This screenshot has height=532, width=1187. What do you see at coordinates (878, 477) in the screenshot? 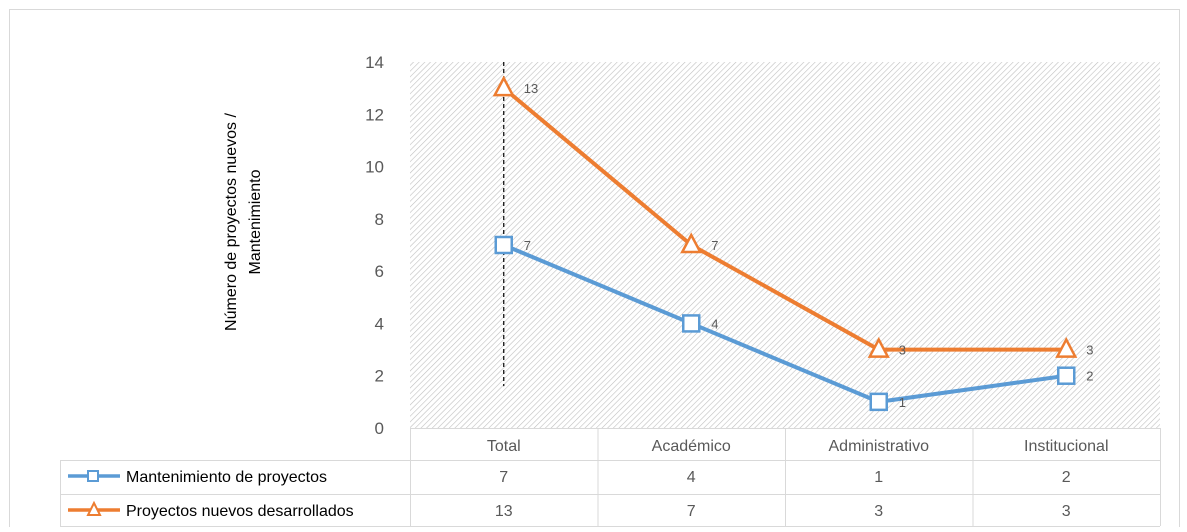
I see `table-cell-value: 1` at bounding box center [878, 477].